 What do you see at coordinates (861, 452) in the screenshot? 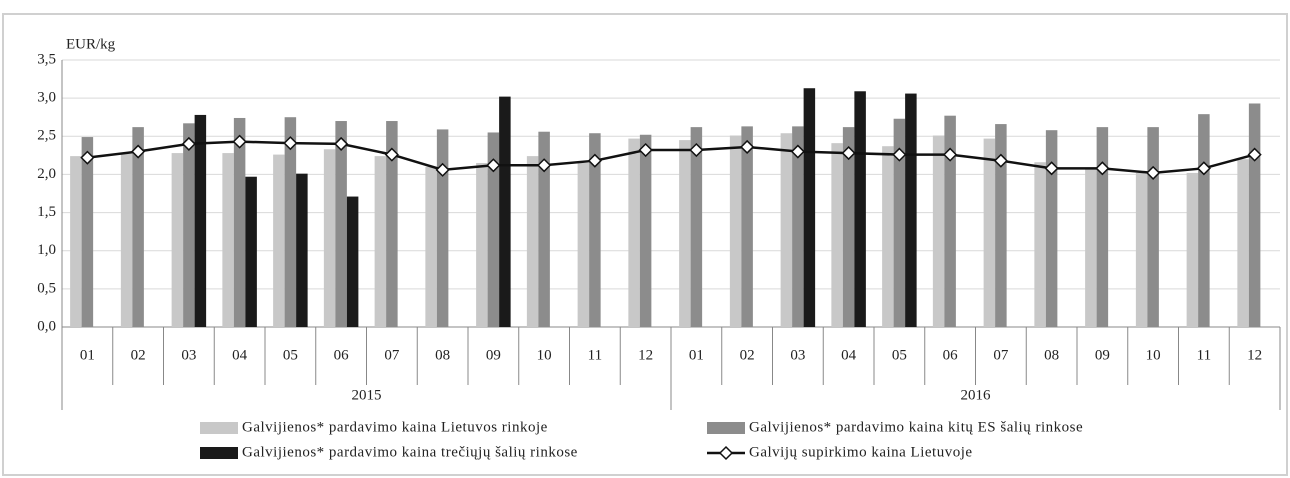
I see `legend-label: Galvijų supirkimo kaina Lietuvoje` at bounding box center [861, 452].